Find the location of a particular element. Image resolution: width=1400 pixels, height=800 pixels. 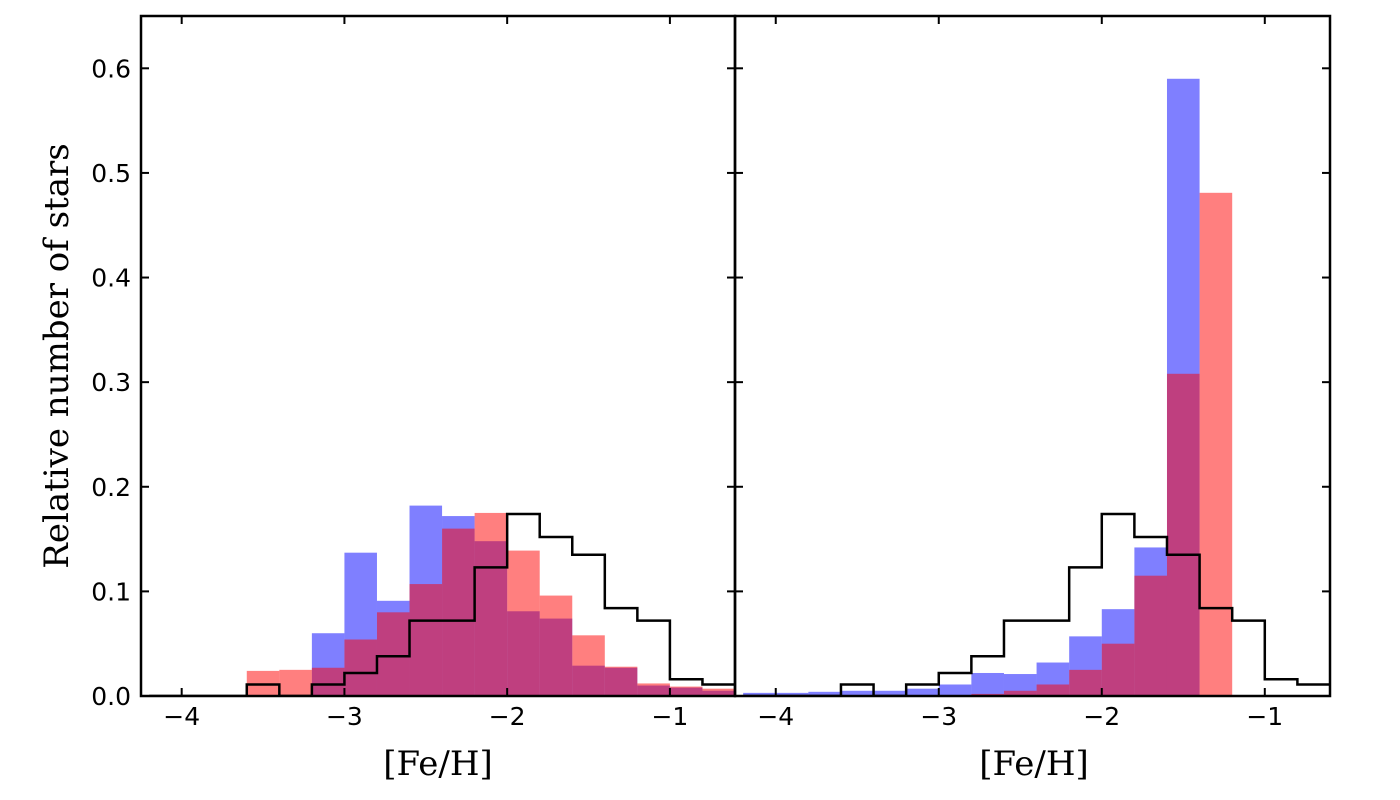

x-axis-label-right: [Fe/H] is located at coordinates (1034, 764).